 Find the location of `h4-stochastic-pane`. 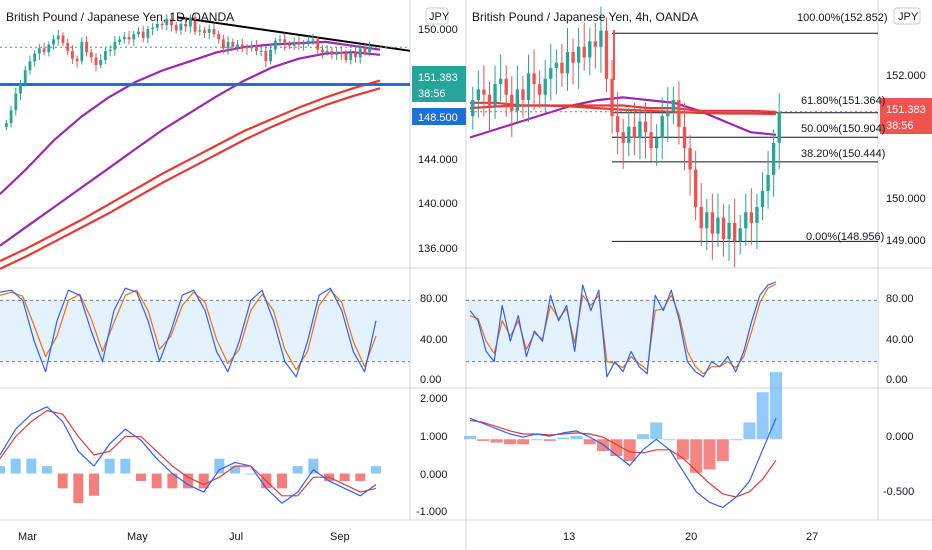

h4-stochastic-pane is located at coordinates (672, 329).